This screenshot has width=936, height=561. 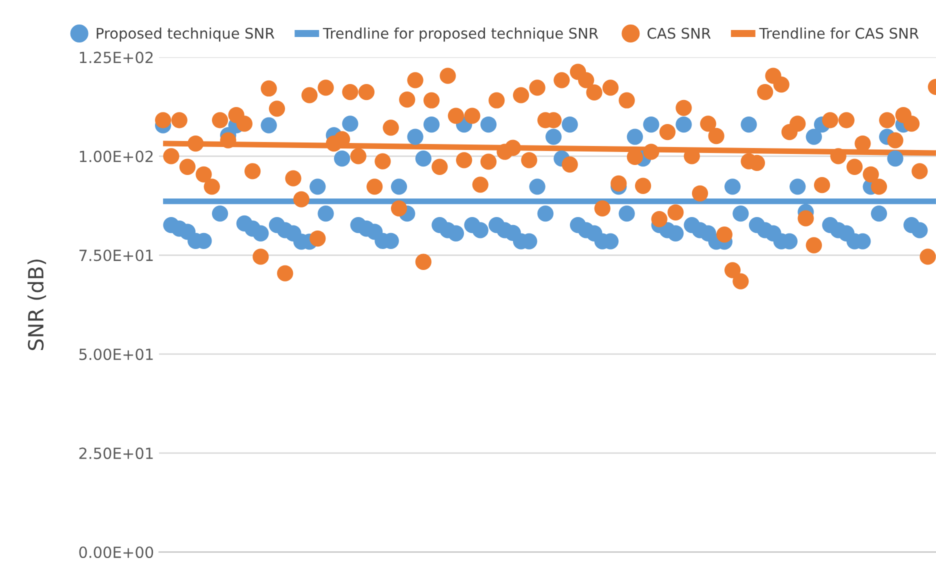 I want to click on legend-label: Trendline for CAS SNR, so click(x=839, y=33).